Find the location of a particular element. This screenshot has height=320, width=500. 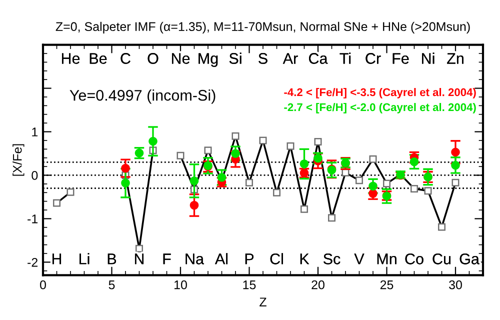

annotation: F is located at coordinates (167, 259).